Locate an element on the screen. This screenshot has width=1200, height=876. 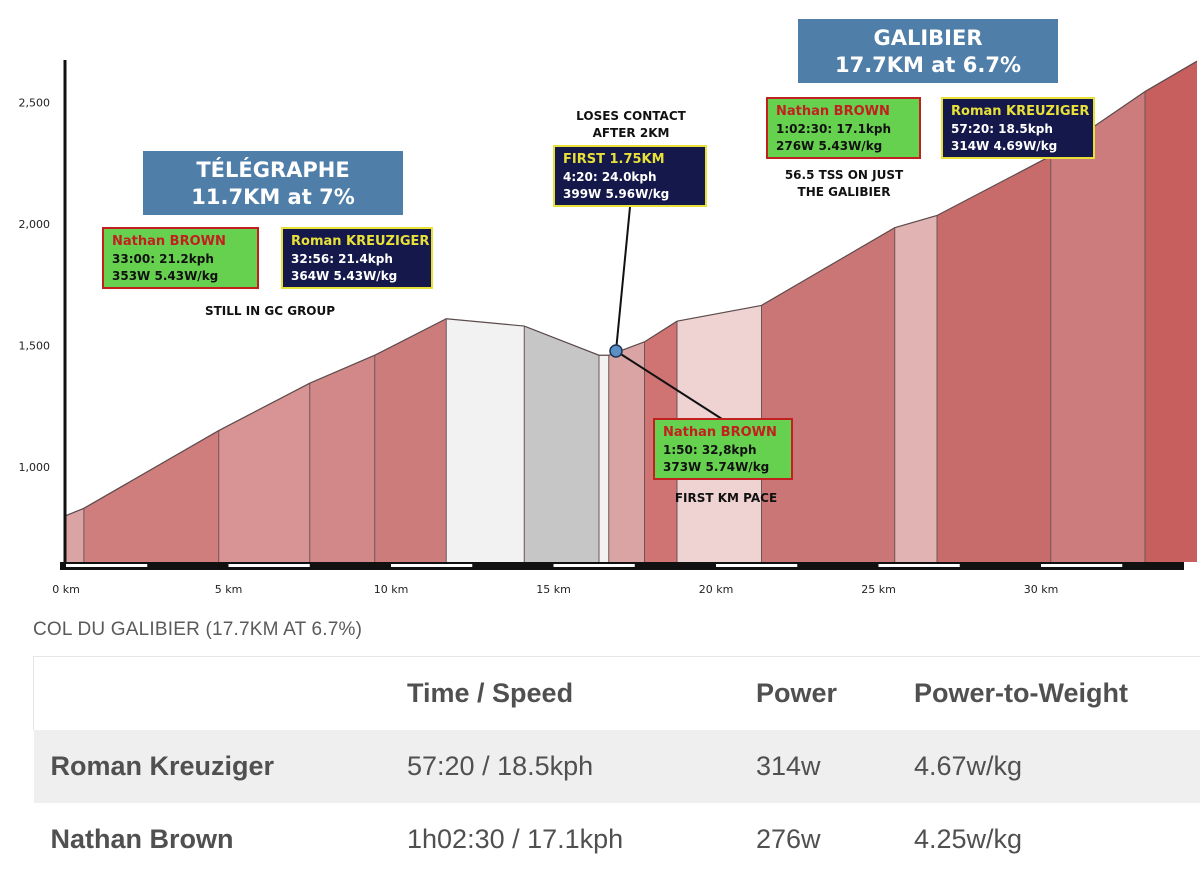
climb-title-stats: 17.7KM at 6.7% is located at coordinates (928, 65).